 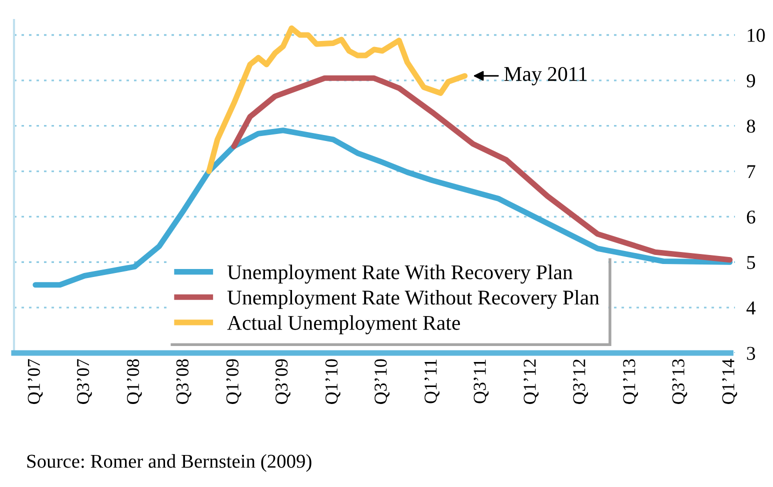 I want to click on x-tick-label: Q3’07, so click(x=84, y=381).